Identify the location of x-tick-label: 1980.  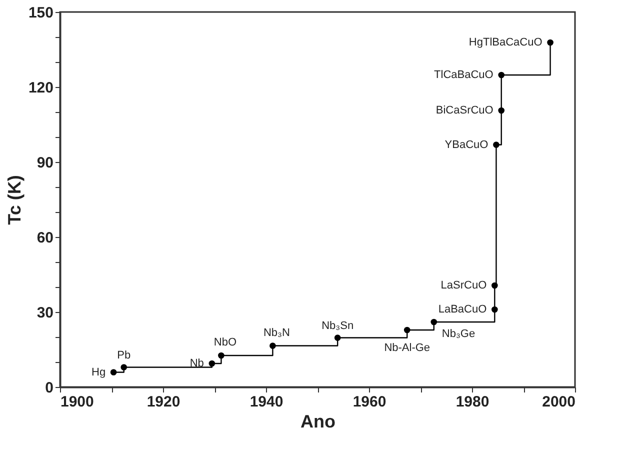
(473, 402).